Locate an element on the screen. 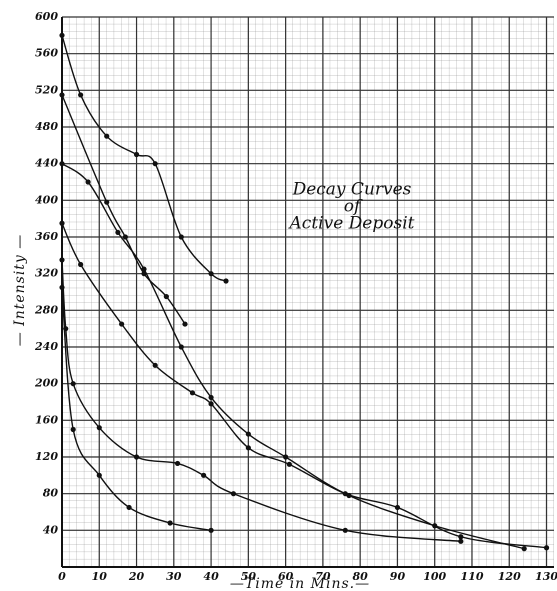 The height and width of the screenshot is (591, 557). x-tick-label: 50 is located at coordinates (249, 576).